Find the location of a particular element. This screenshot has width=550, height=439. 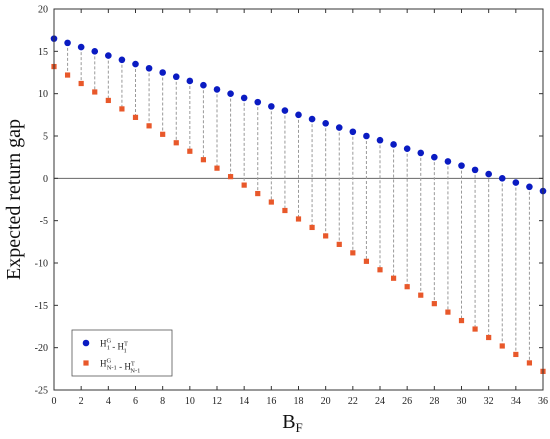

y-tick-label: -5 is located at coordinates (44, 221).